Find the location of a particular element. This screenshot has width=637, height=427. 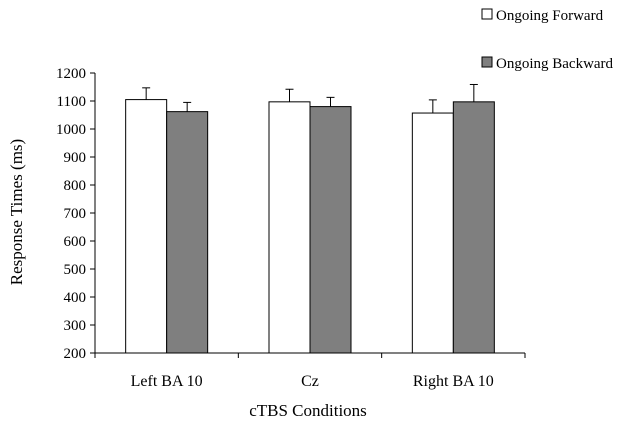

x-axis-title: cTBS Conditions is located at coordinates (308, 410).